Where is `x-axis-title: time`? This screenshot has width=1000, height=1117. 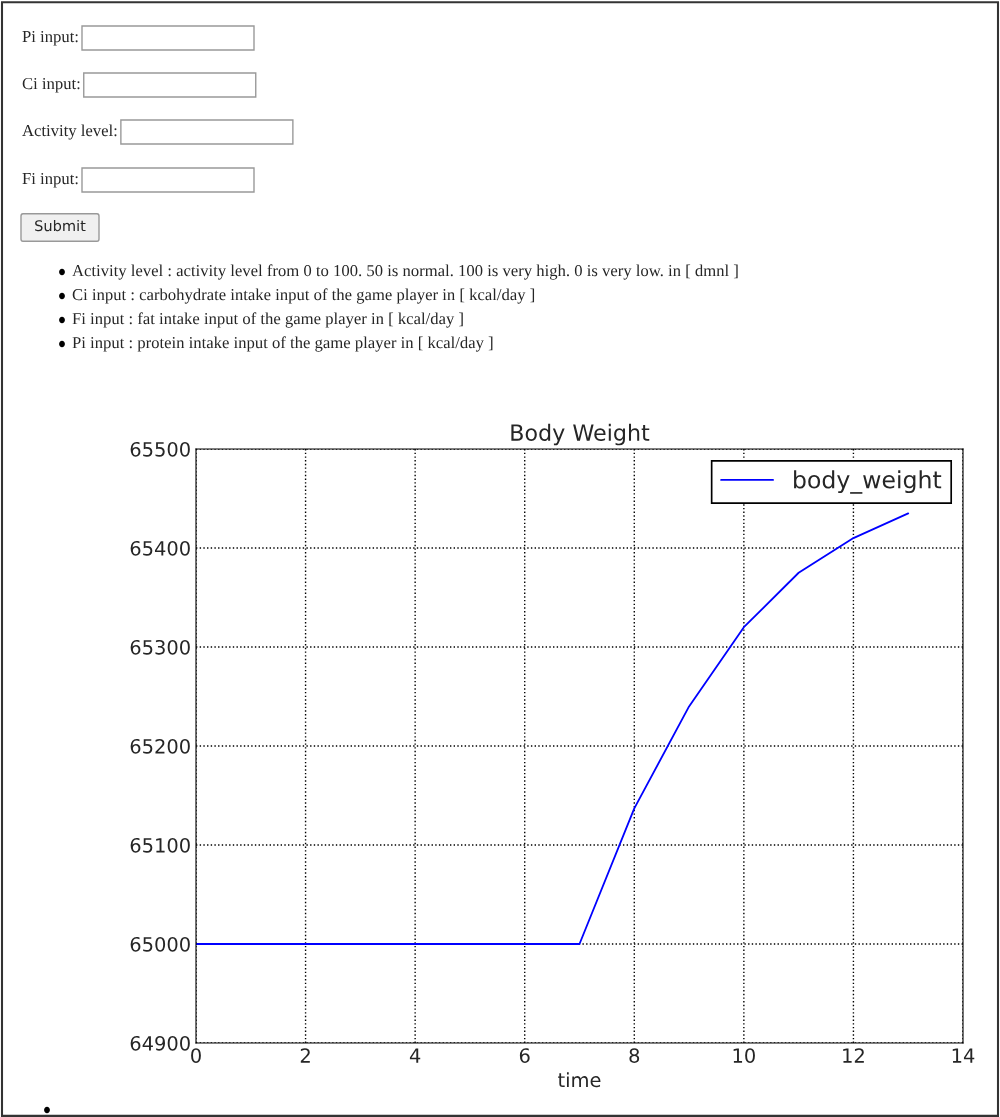 x-axis-title: time is located at coordinates (579, 1080).